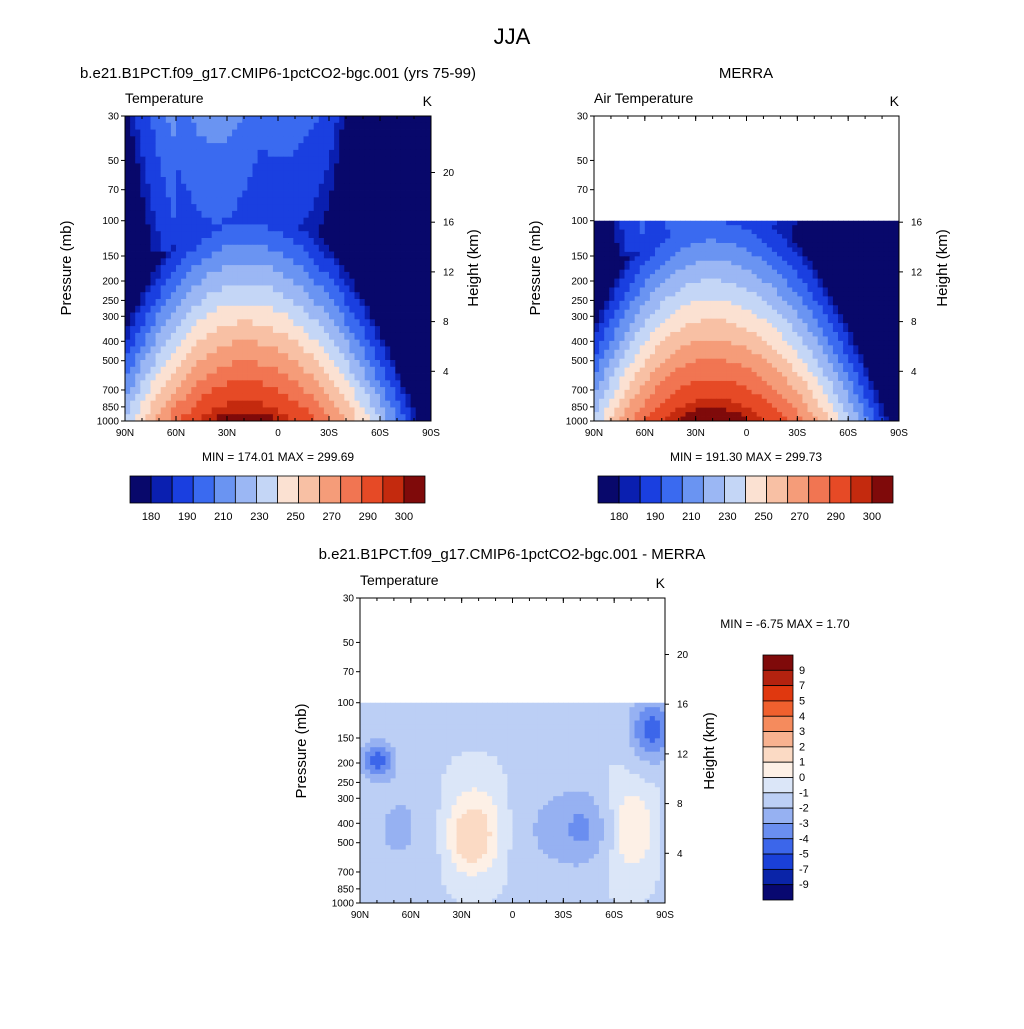  Describe the element at coordinates (428, 101) in the screenshot. I see `panel-model-units: K` at that location.